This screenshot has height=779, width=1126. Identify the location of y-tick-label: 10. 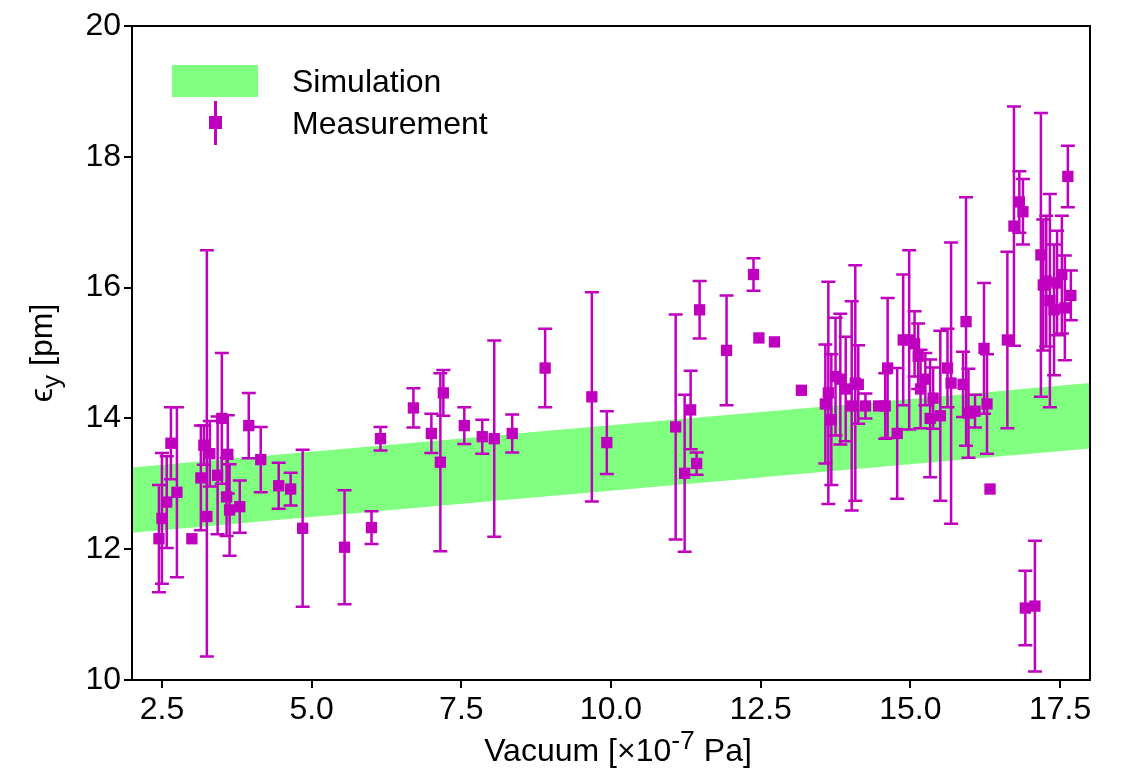
(103, 677).